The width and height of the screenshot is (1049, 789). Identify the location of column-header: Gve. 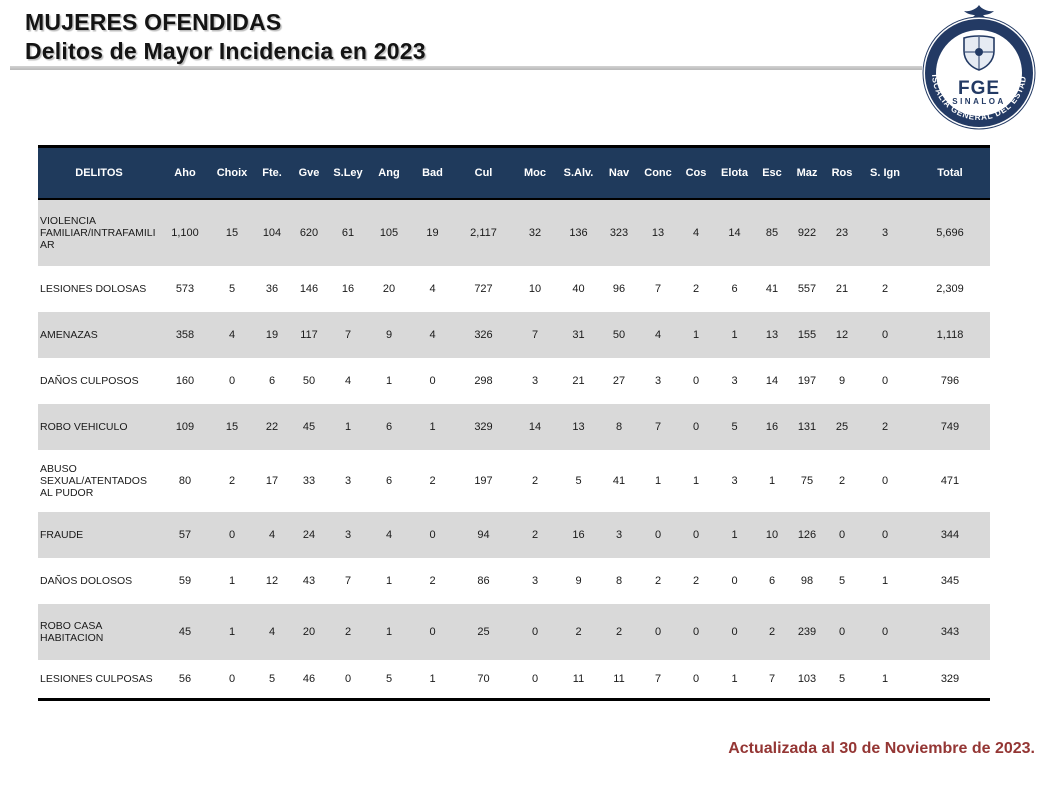
(309, 172).